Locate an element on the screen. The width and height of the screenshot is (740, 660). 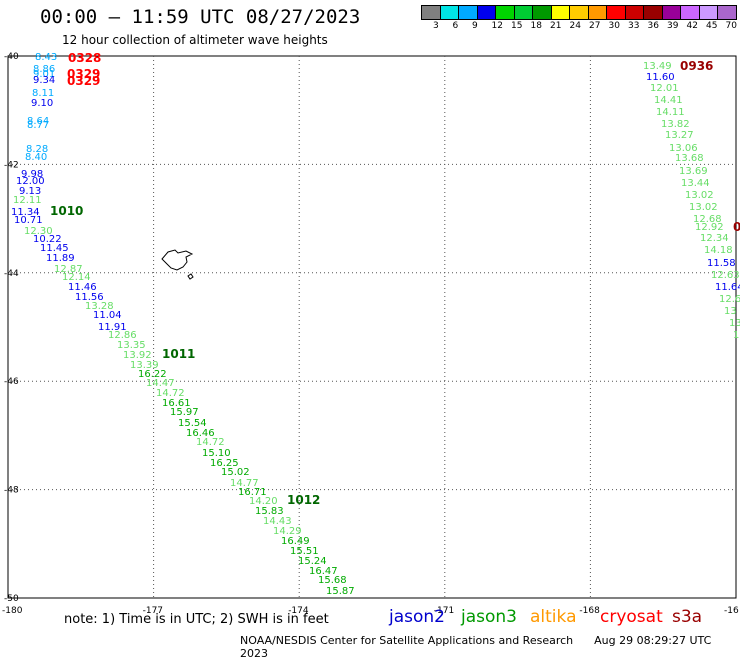
track-value-label: 15.83 is located at coordinates (269, 511).